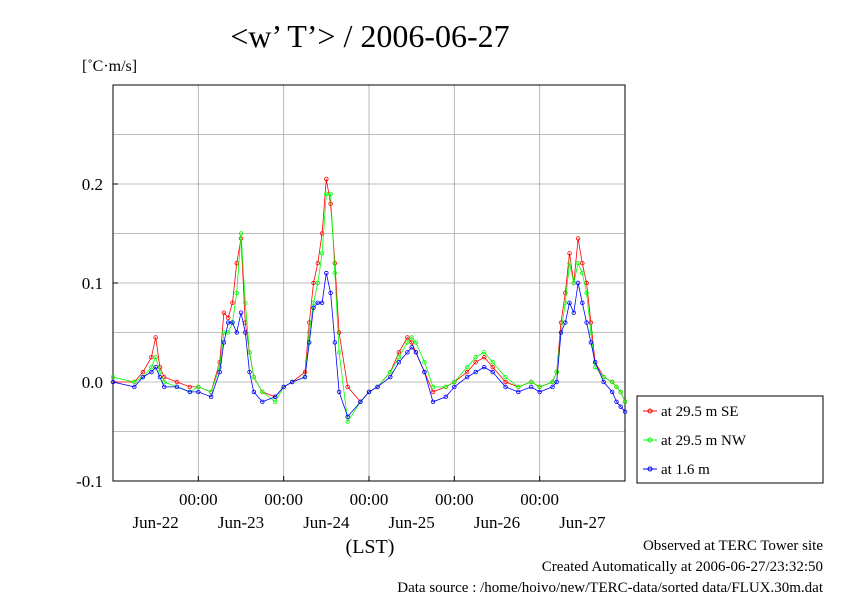  What do you see at coordinates (97, 333) in the screenshot?
I see `y-ticks: -0.1 0.0 0.1 0.2` at bounding box center [97, 333].